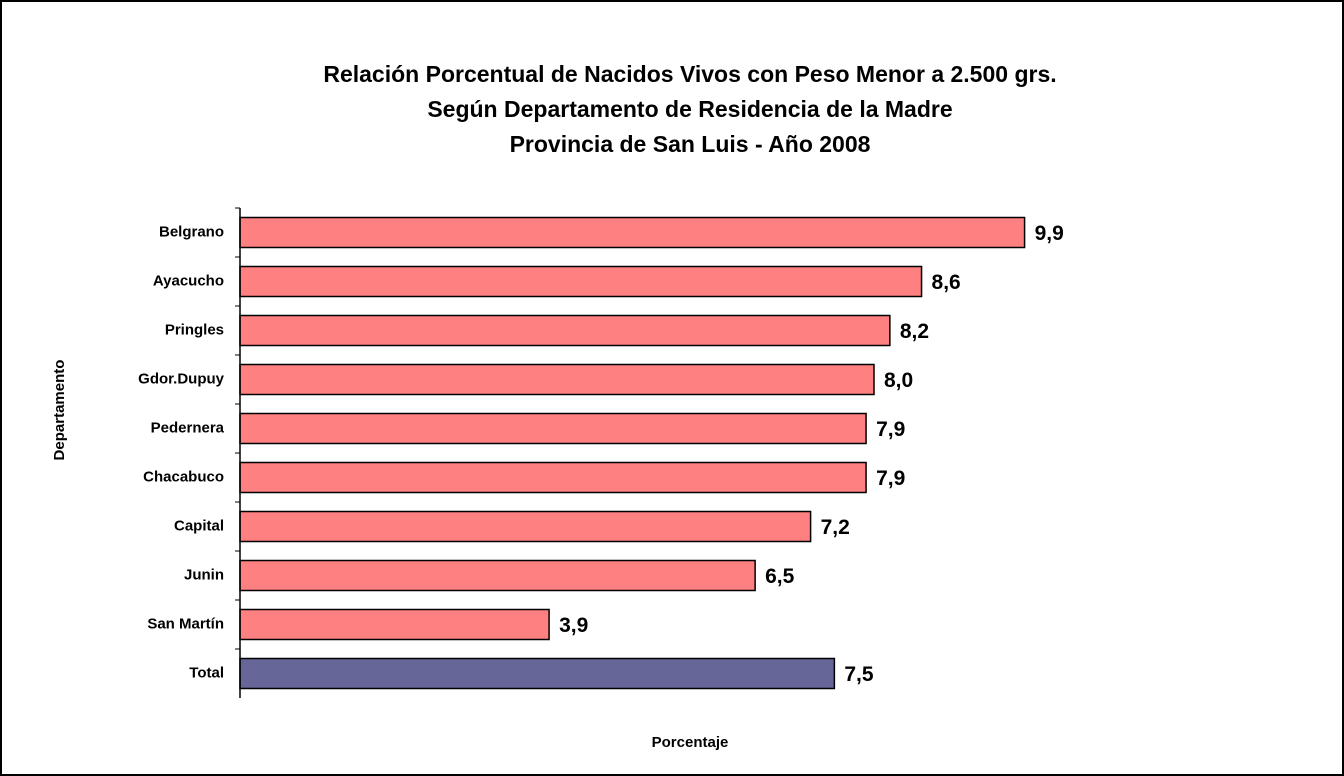  I want to click on x-axis-label: Porcentaje, so click(690, 742).